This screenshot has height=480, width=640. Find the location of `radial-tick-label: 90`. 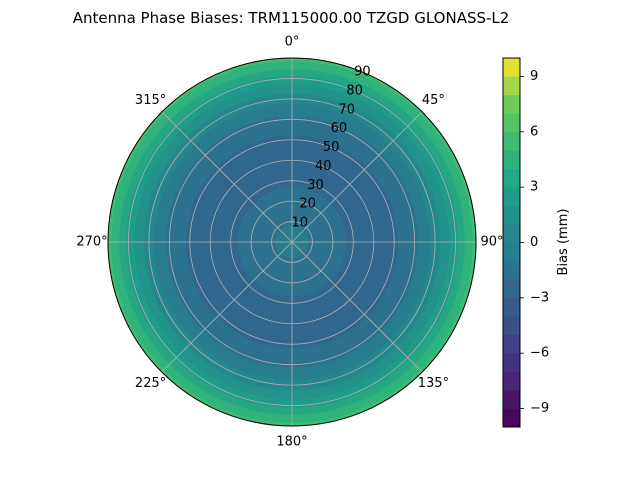

radial-tick-label: 90 is located at coordinates (362, 72).